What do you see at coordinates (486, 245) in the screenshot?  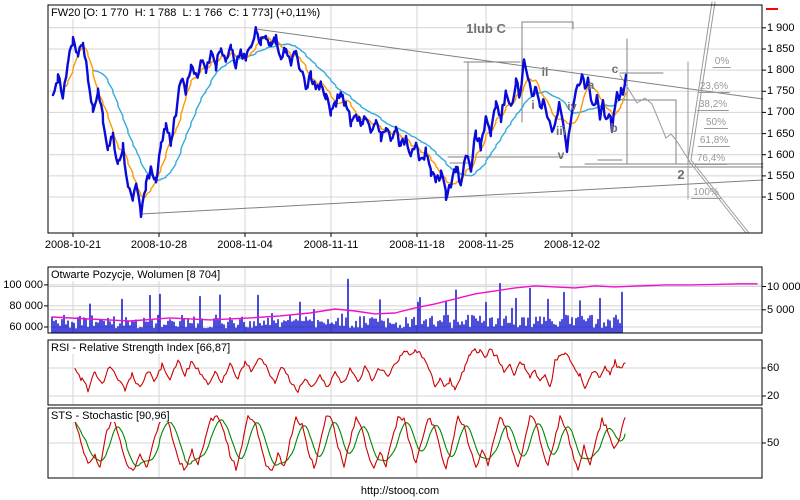 I see `date-axis-label: 2008-11-25` at bounding box center [486, 245].